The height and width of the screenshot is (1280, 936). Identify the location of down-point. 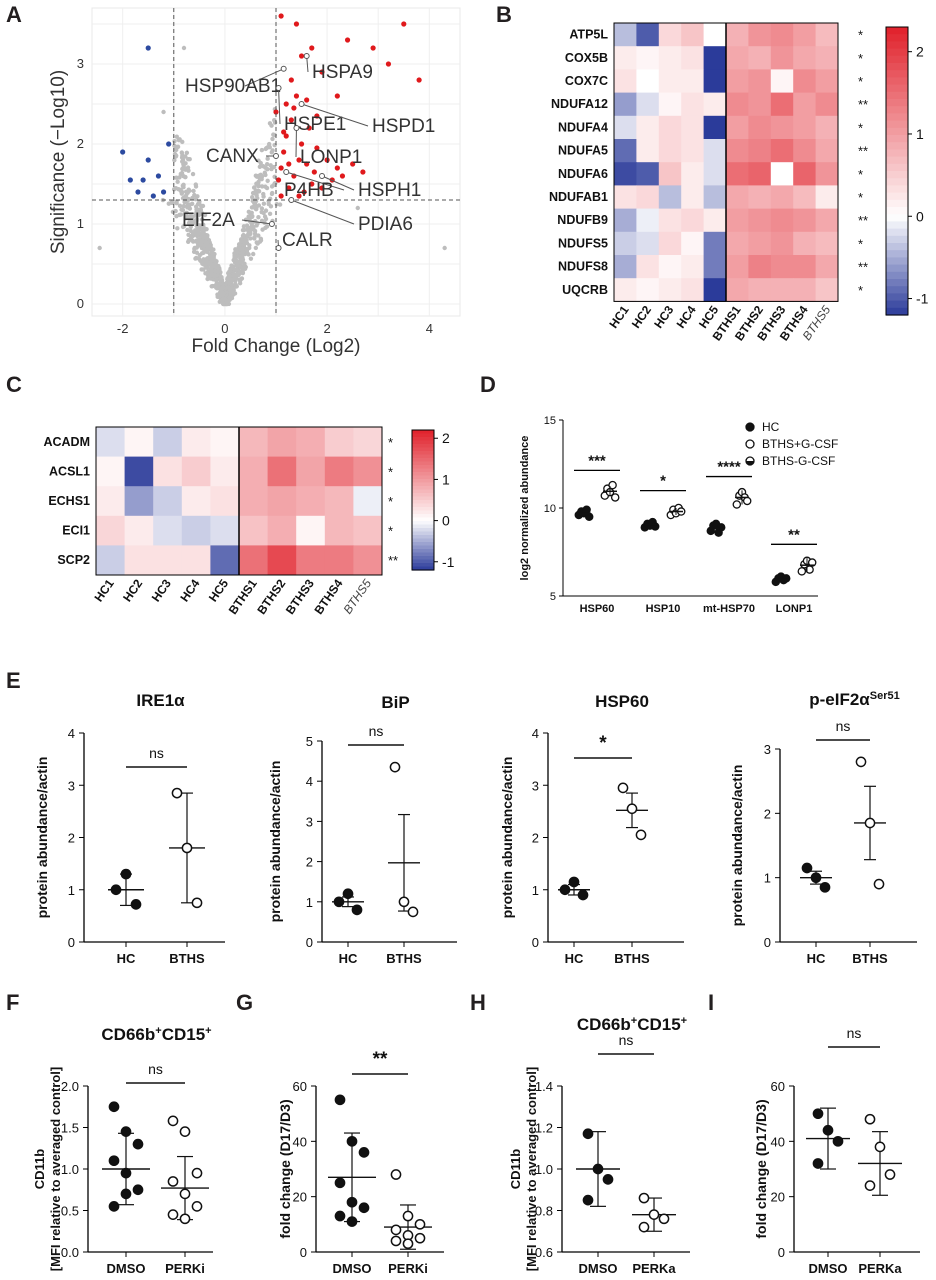
(148, 160).